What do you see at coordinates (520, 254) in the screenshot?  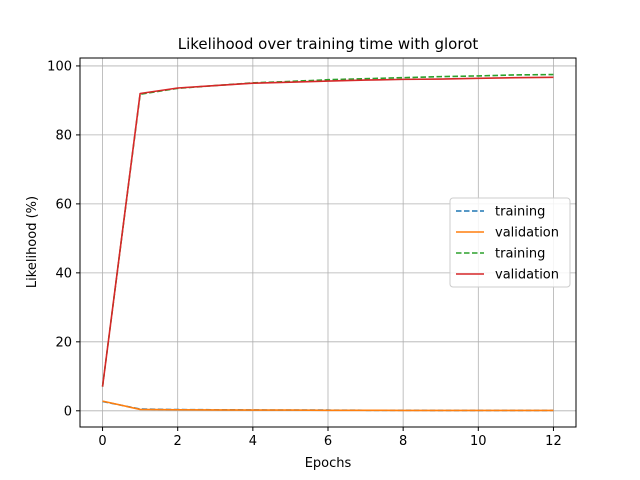 I see `legend-label-3: training` at bounding box center [520, 254].